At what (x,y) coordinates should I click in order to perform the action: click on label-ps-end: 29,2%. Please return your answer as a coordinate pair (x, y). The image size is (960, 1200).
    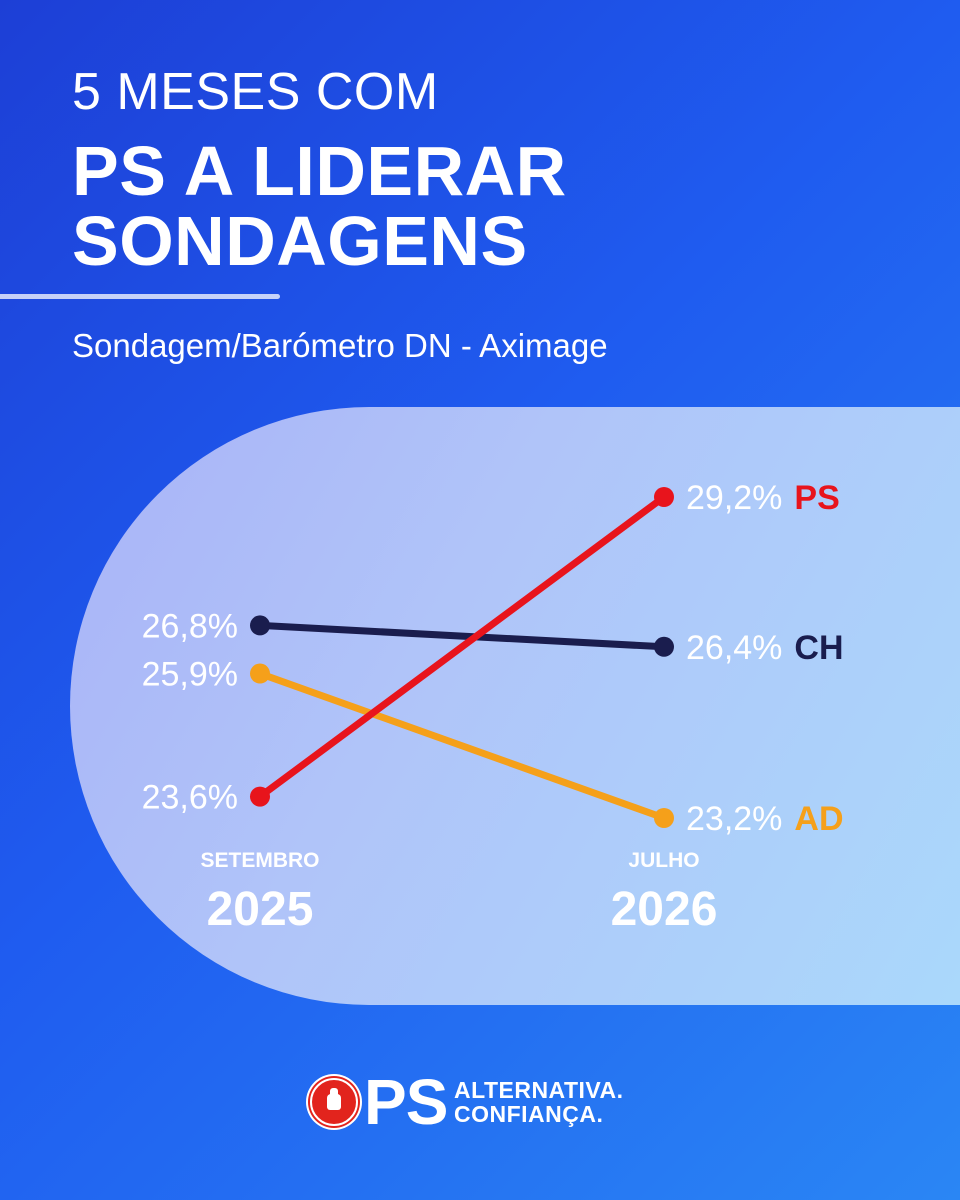
    Looking at the image, I should click on (734, 498).